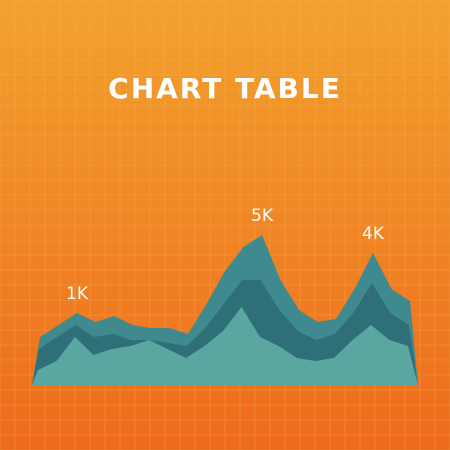 This screenshot has width=450, height=450. What do you see at coordinates (373, 234) in the screenshot?
I see `peak-label: 4K` at bounding box center [373, 234].